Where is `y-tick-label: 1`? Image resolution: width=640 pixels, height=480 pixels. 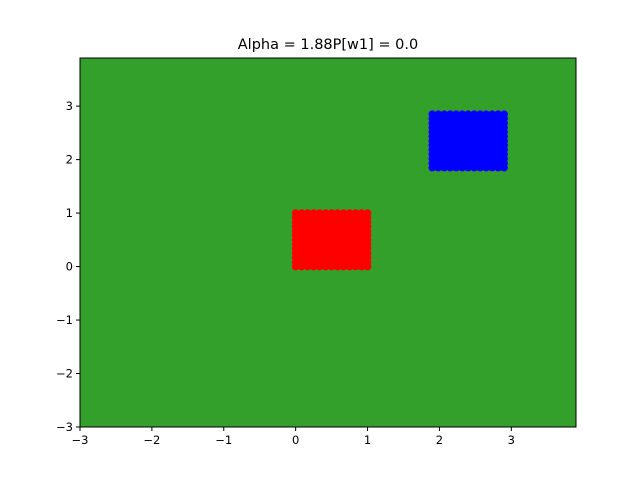
y-tick-label: 1 is located at coordinates (69, 213).